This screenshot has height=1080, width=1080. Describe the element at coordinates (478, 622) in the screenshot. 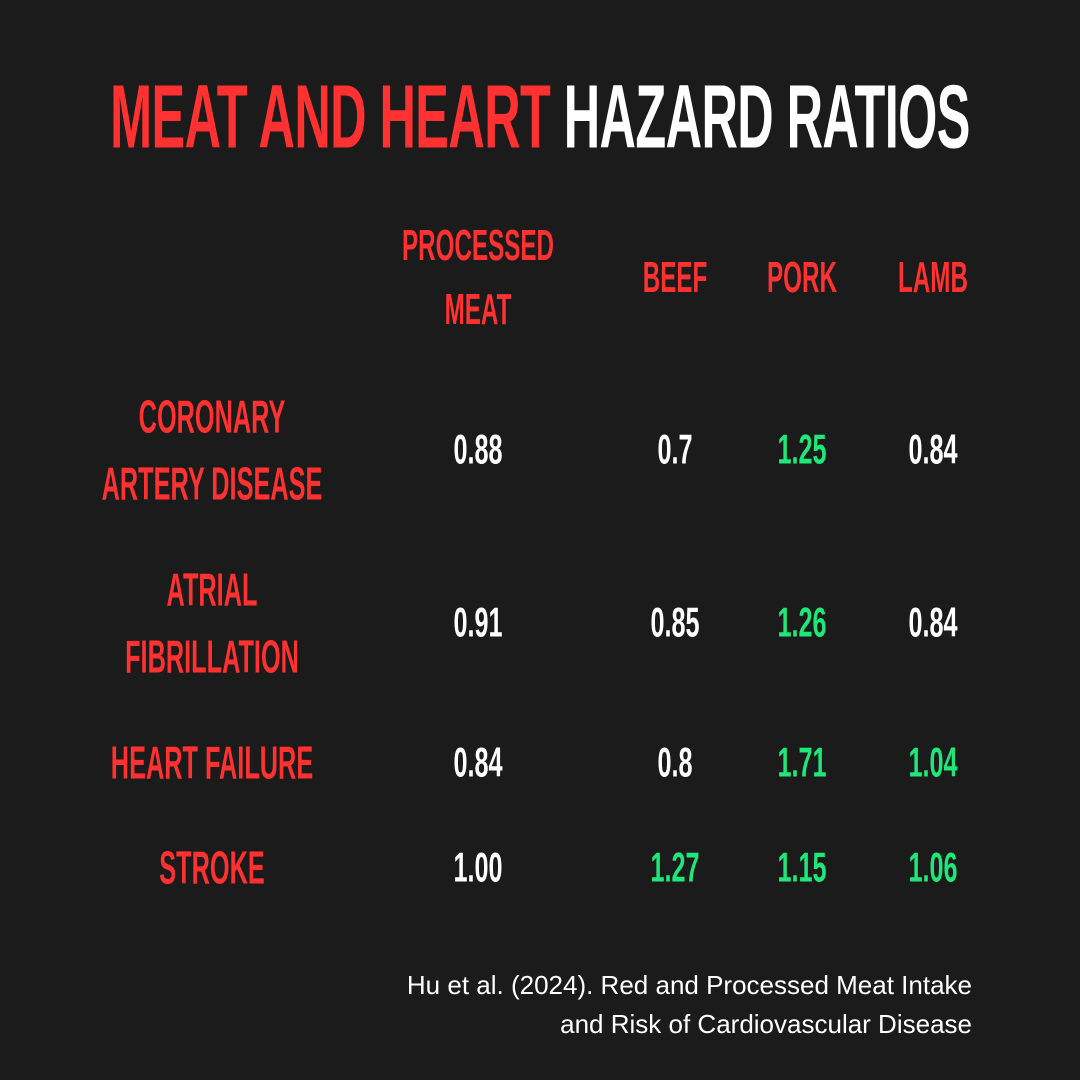

I see `hazard-ratio: 0.91` at that location.